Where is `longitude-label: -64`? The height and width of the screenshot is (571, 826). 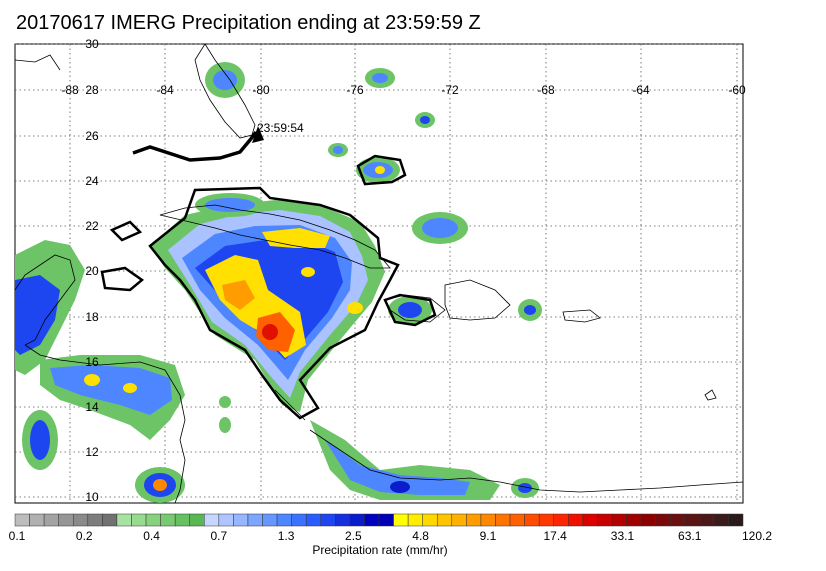 longitude-label: -64 is located at coordinates (641, 90).